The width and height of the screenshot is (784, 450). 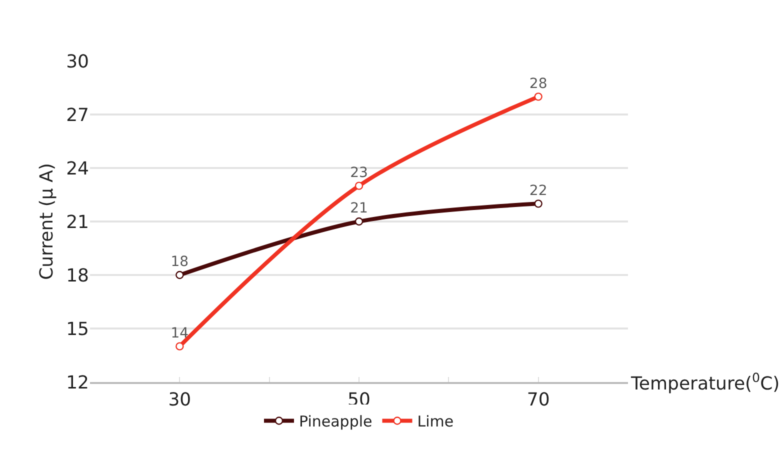 I want to click on y-tick-label: 30, so click(x=77, y=61).